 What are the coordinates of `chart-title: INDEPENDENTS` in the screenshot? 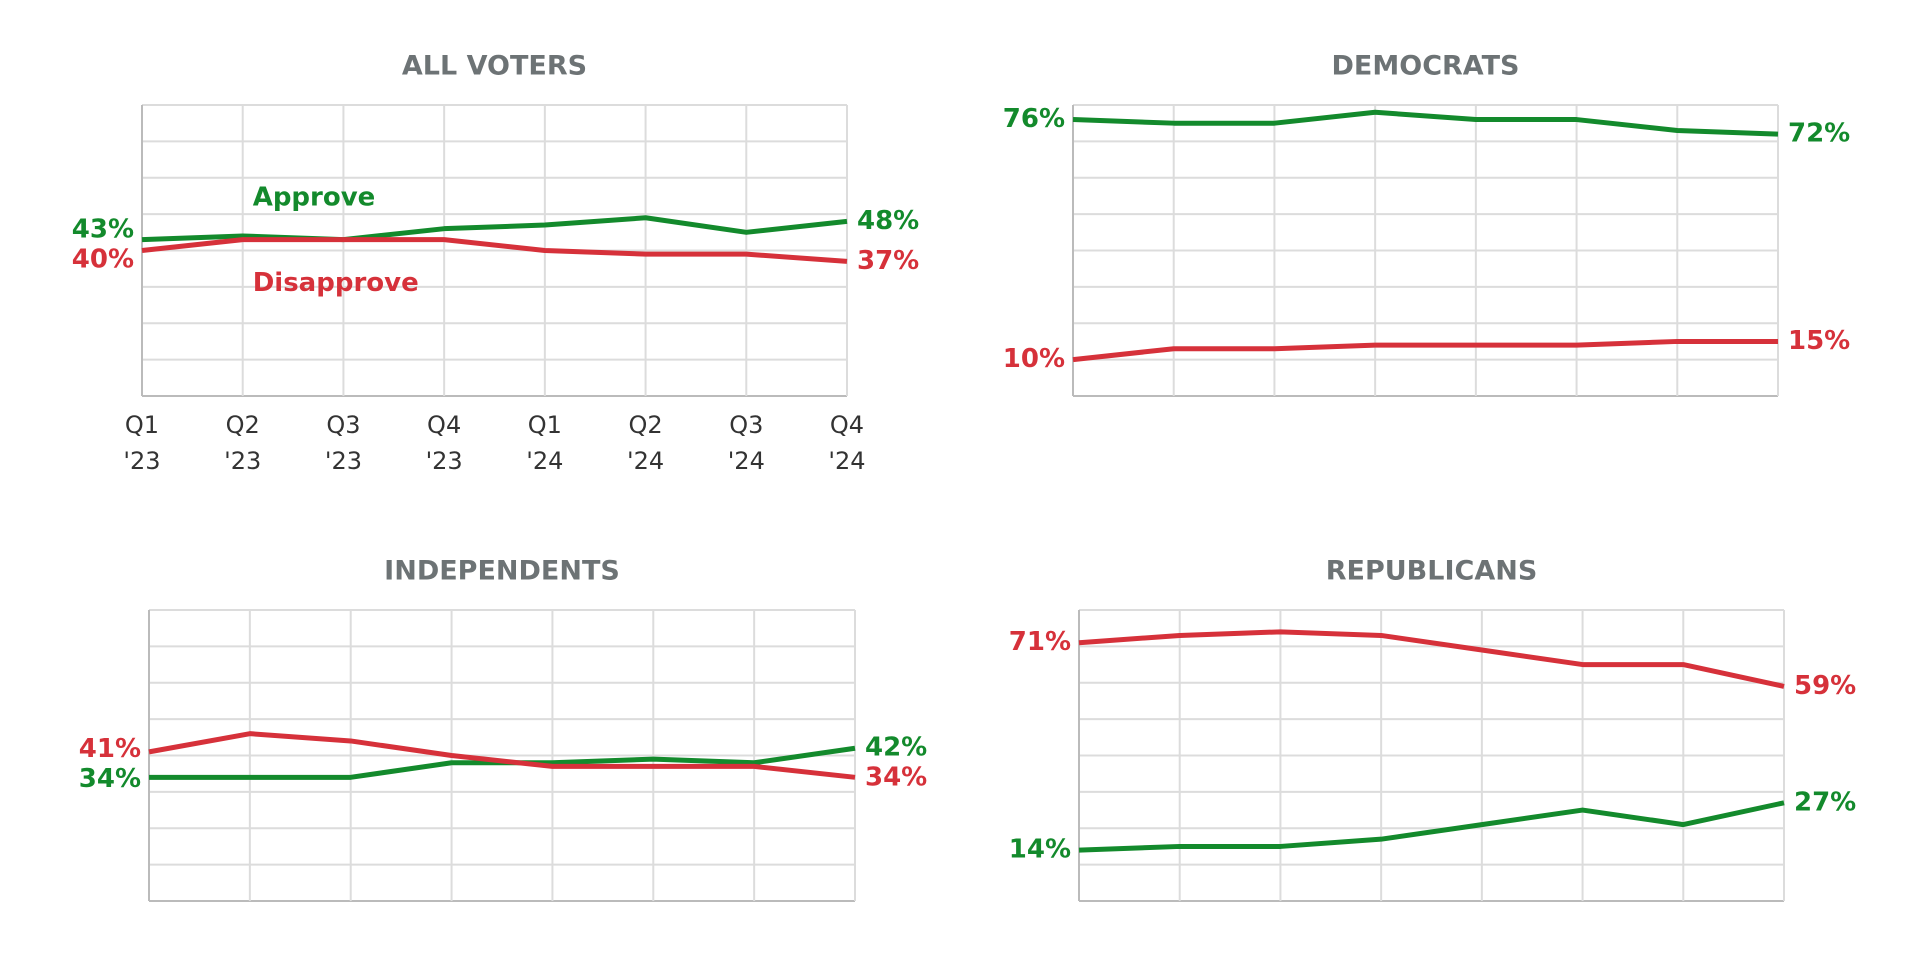 It's located at (502, 571).